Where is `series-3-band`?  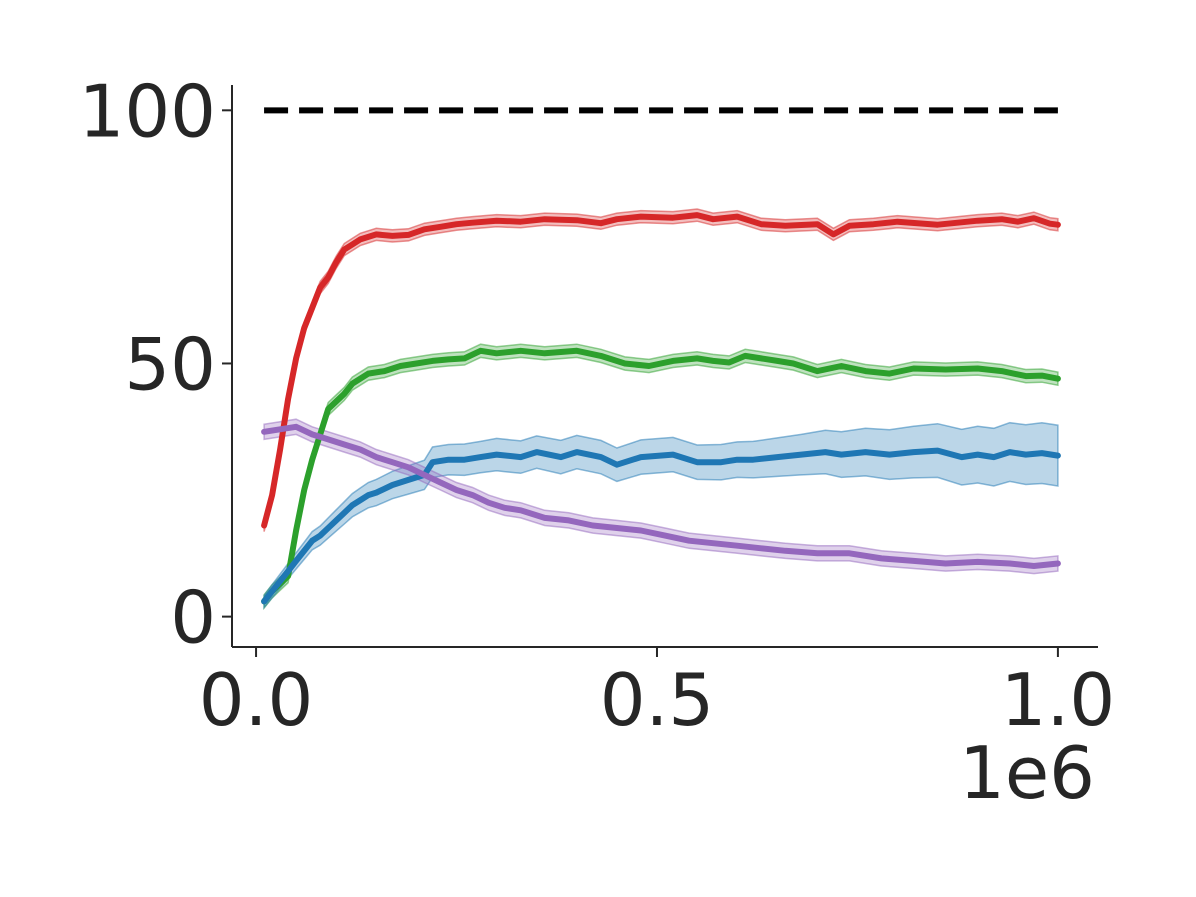 series-3-band is located at coordinates (661, 515).